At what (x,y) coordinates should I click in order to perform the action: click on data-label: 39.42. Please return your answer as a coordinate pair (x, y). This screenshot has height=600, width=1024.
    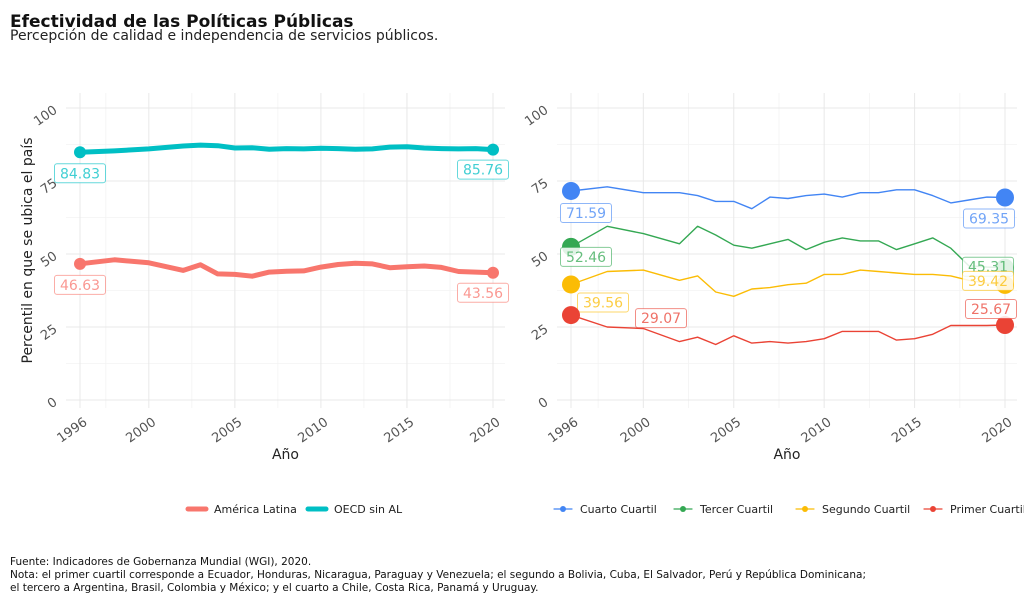
    Looking at the image, I should click on (988, 282).